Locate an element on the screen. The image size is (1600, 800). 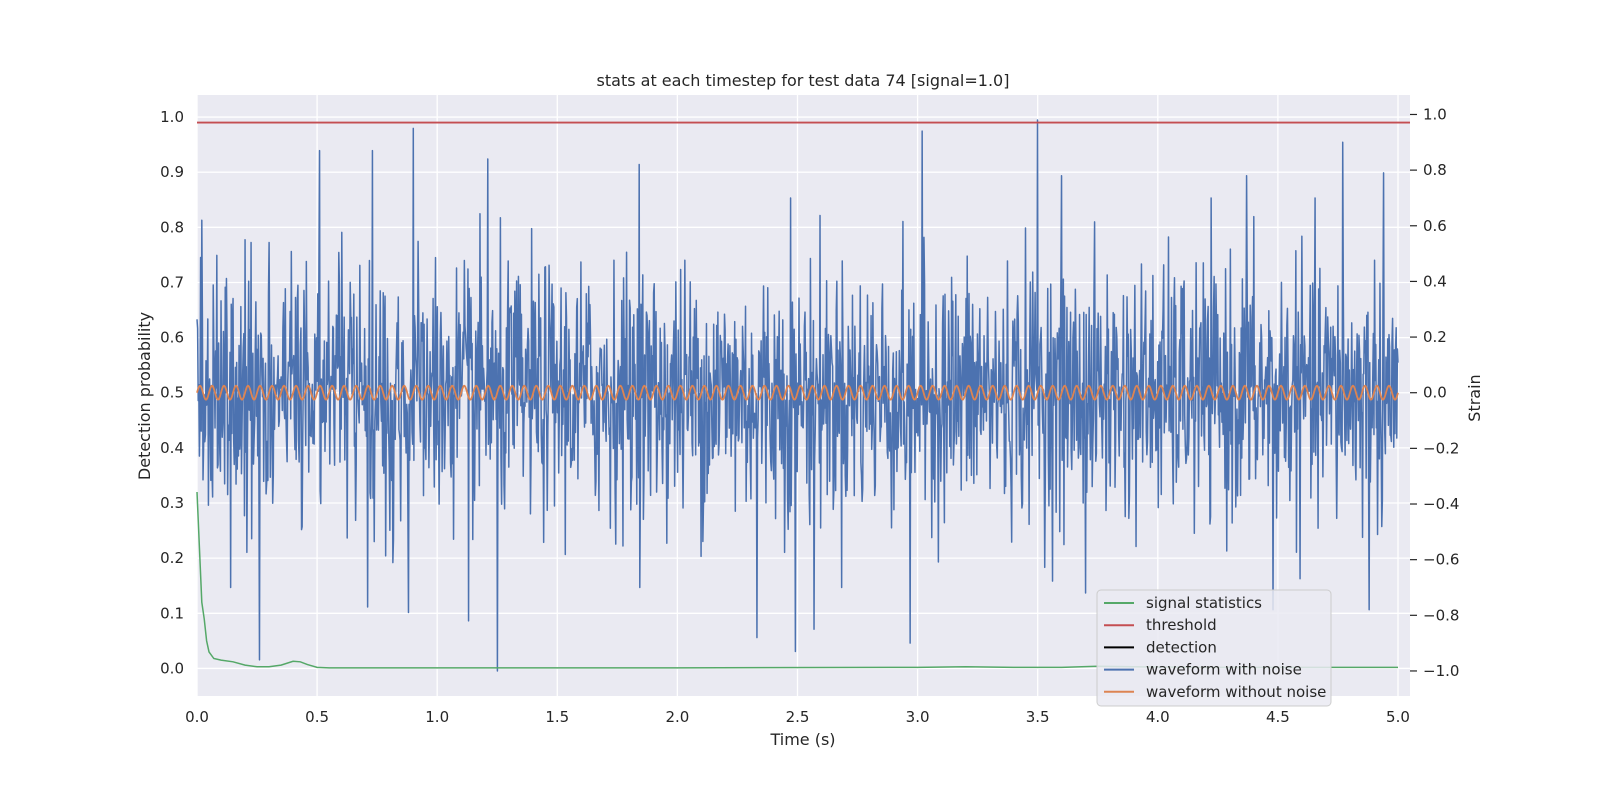
left-y-tick-label: 1.0 is located at coordinates (172, 117).